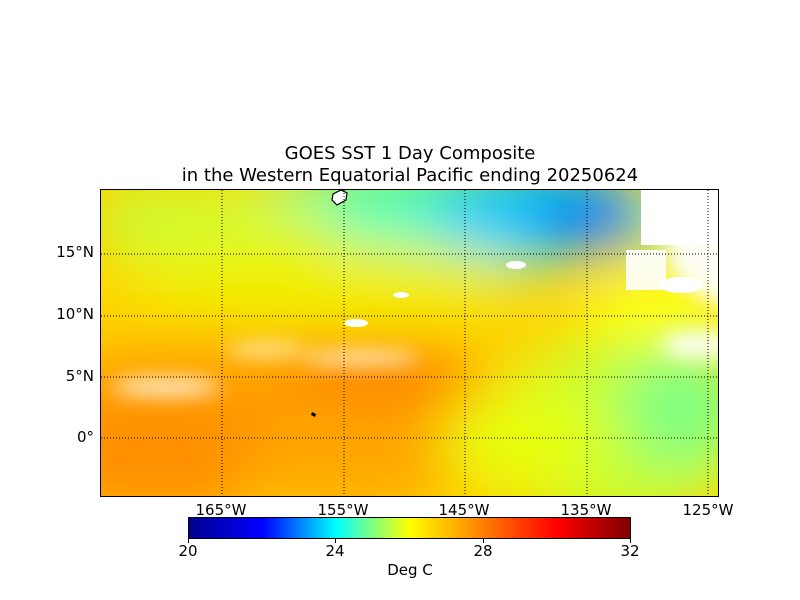 The height and width of the screenshot is (600, 800). Describe the element at coordinates (410, 570) in the screenshot. I see `colorbar-unit: Deg C` at that location.